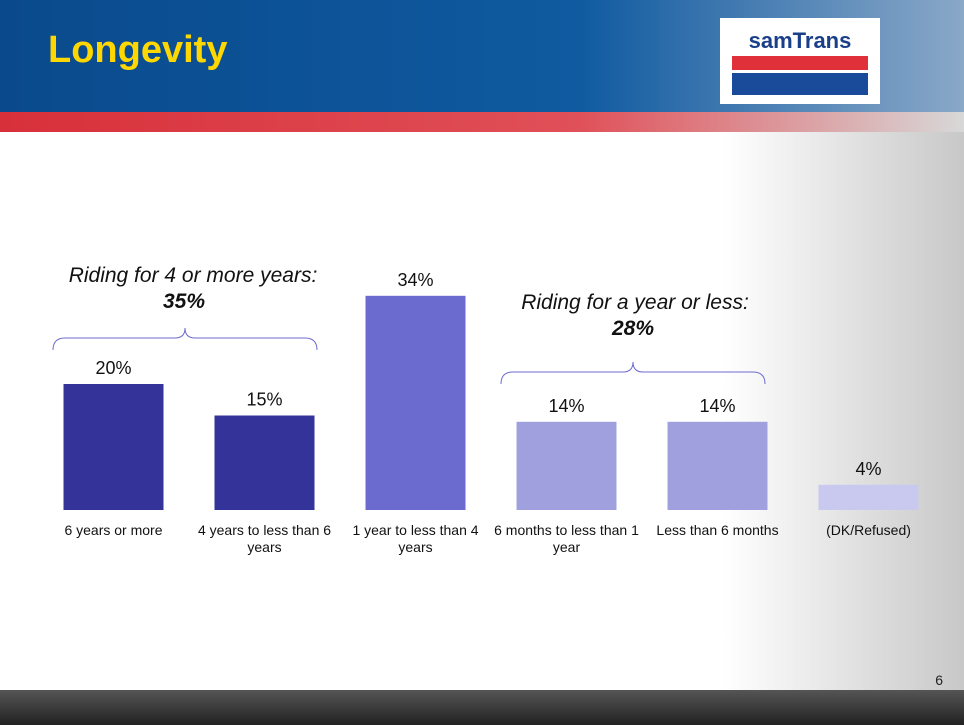 The image size is (964, 725). Describe the element at coordinates (264, 400) in the screenshot. I see `data-label: 15%` at that location.